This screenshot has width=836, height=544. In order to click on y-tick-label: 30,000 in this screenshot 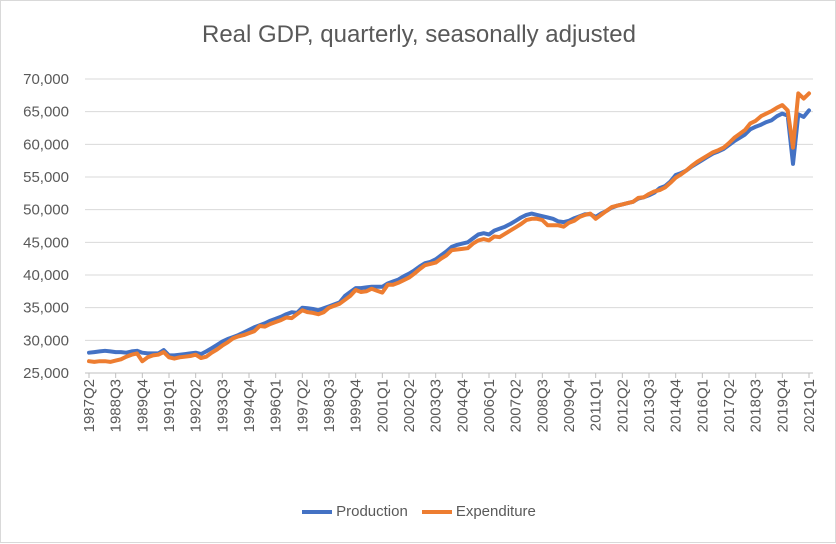, I will do `click(46, 340)`.